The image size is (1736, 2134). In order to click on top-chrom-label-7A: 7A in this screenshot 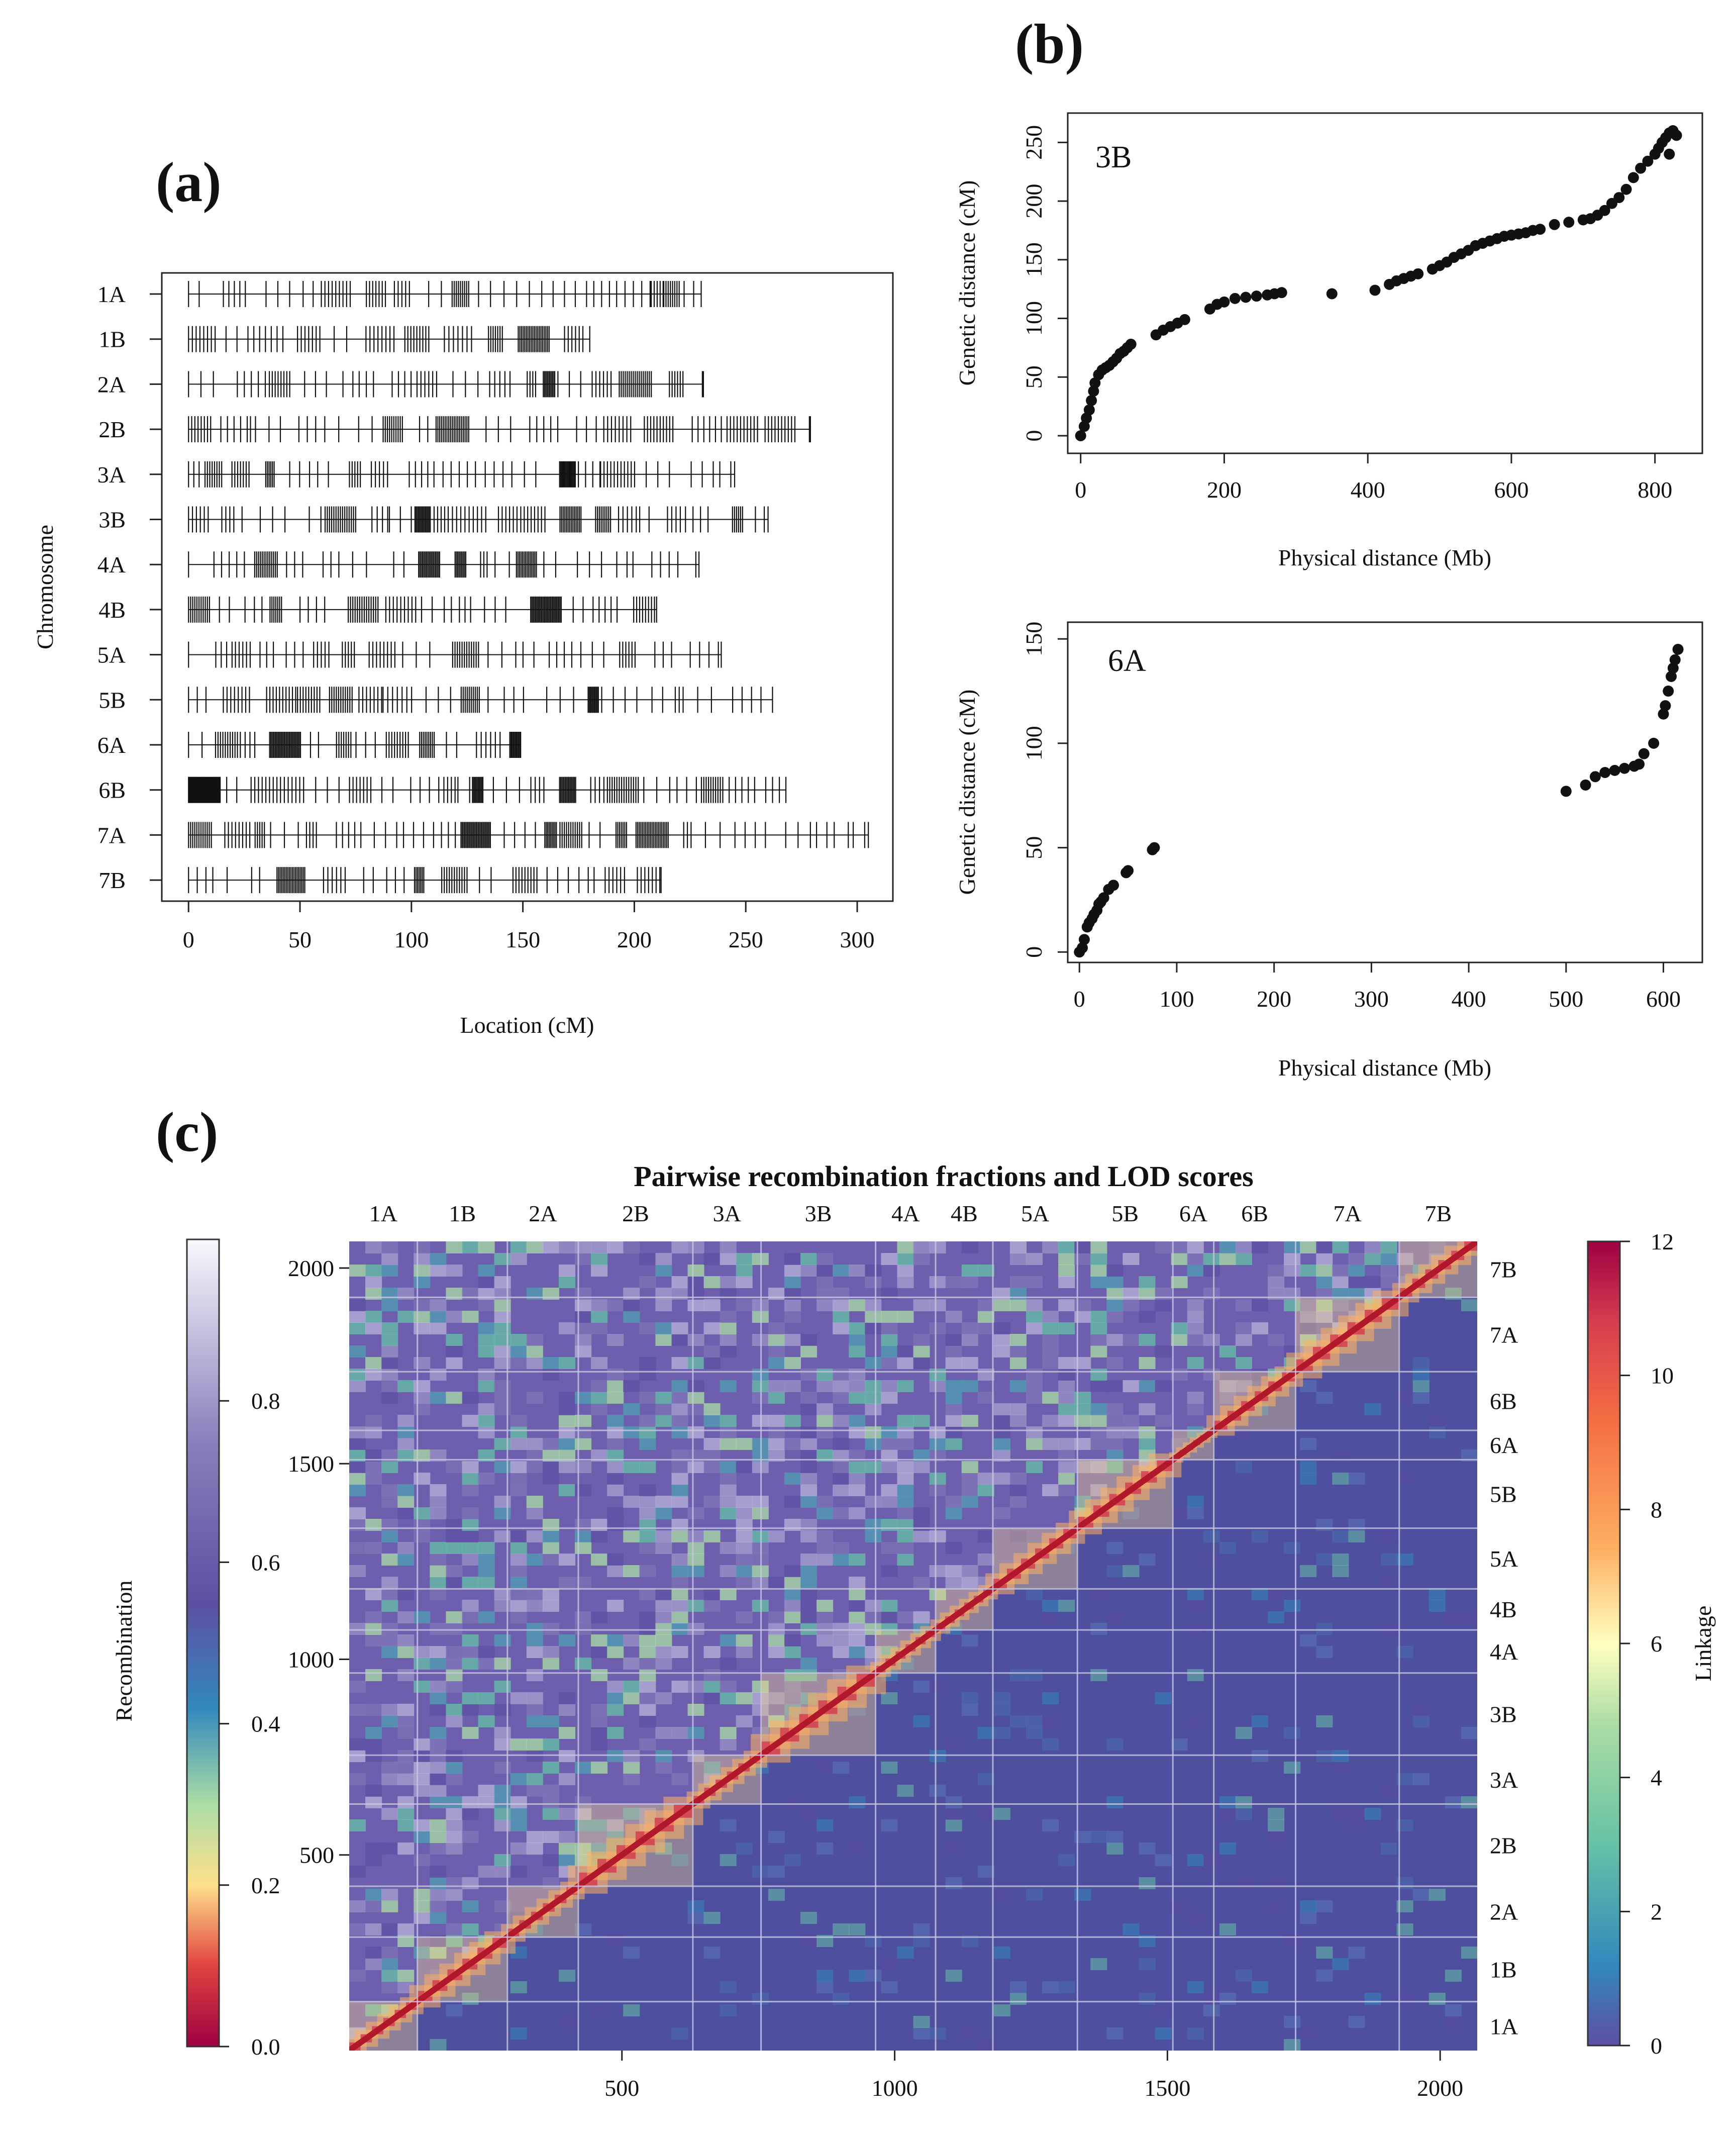, I will do `click(1348, 1213)`.